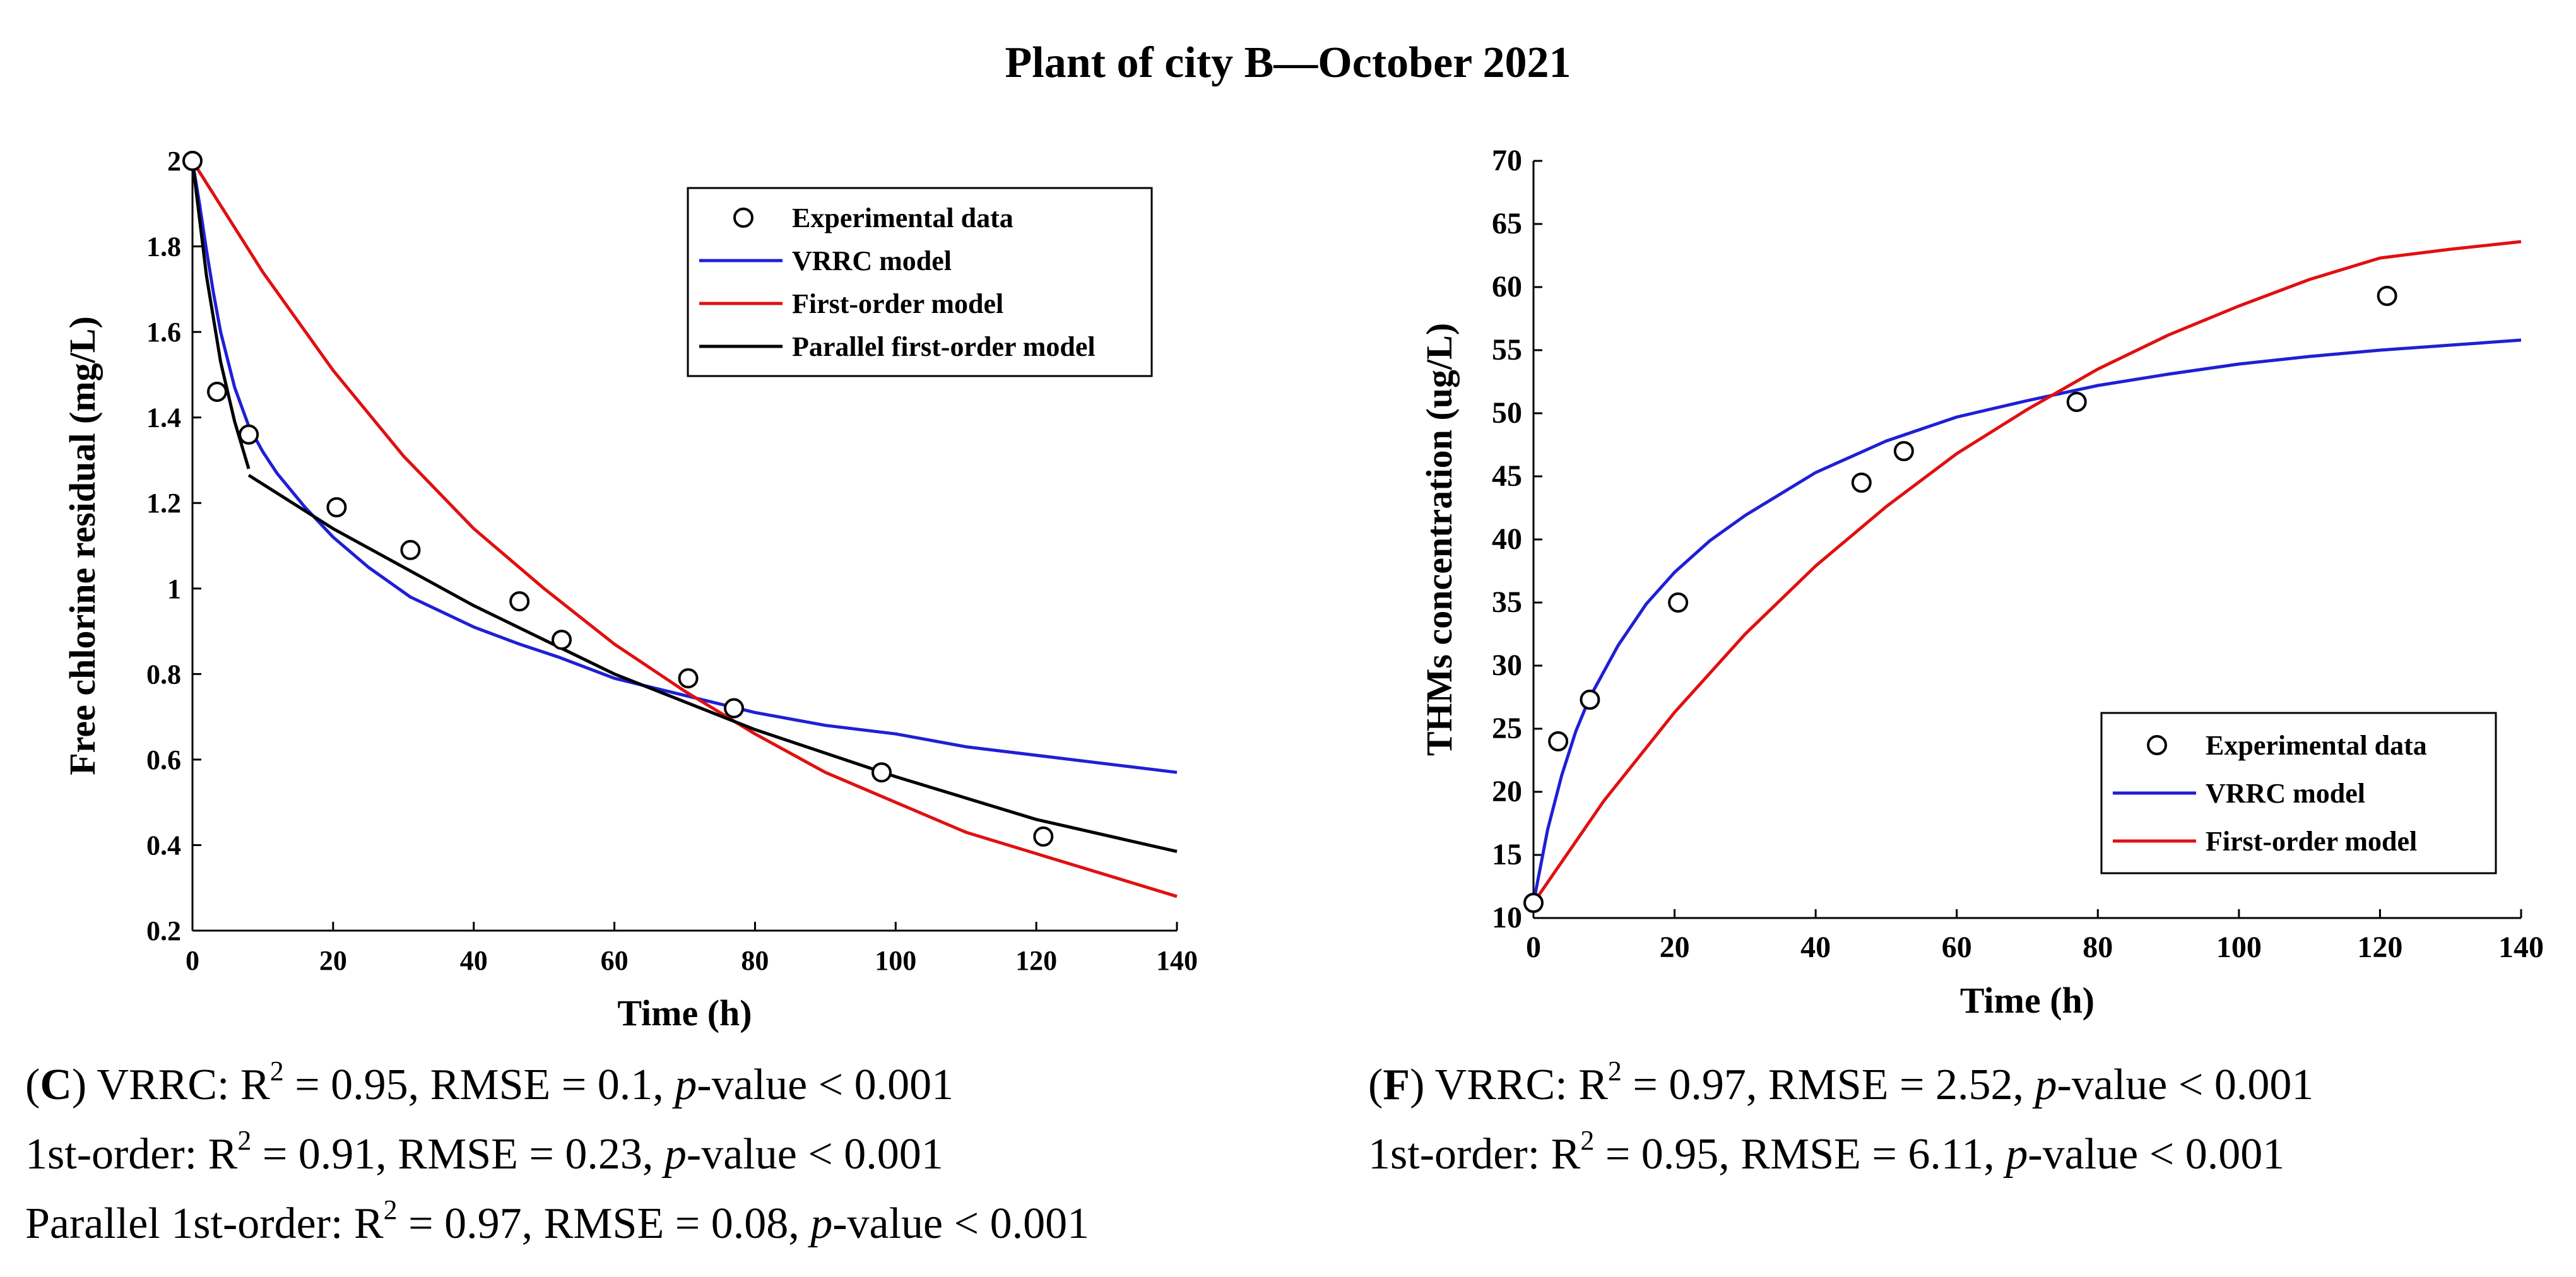  What do you see at coordinates (1507, 223) in the screenshot?
I see `y-tick-label: 65` at bounding box center [1507, 223].